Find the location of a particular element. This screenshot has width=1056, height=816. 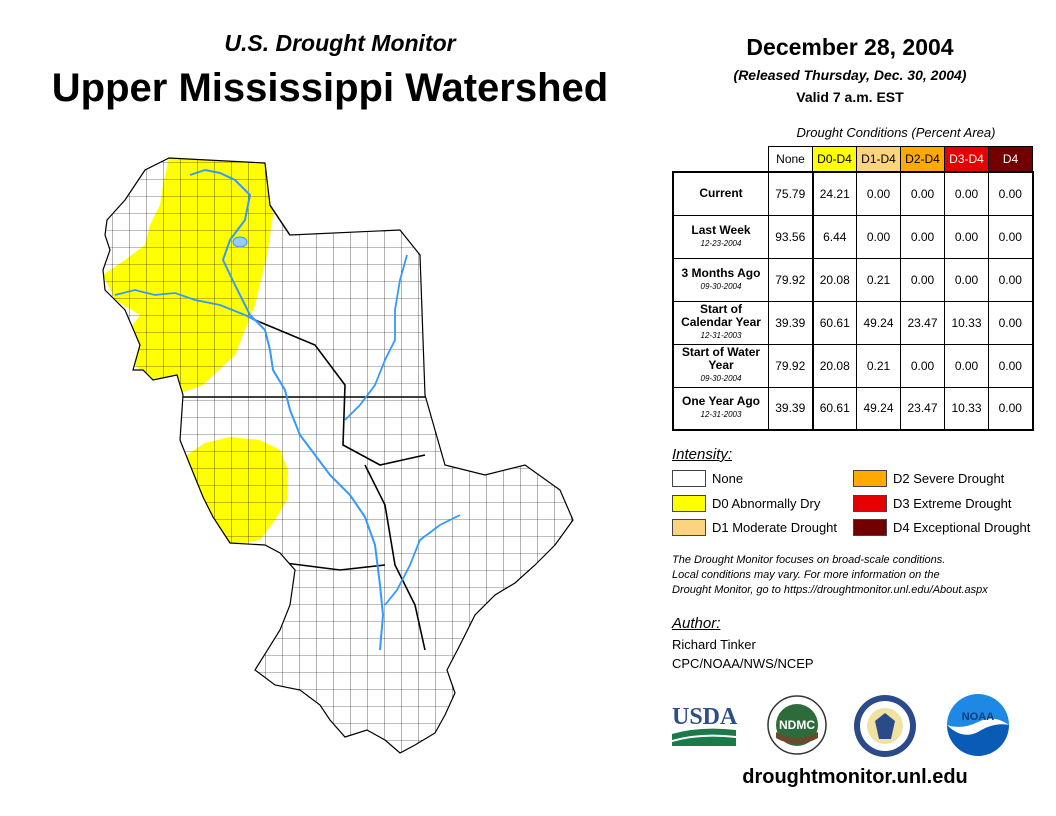

website-url: droughtmonitor.unl.edu is located at coordinates (855, 777).